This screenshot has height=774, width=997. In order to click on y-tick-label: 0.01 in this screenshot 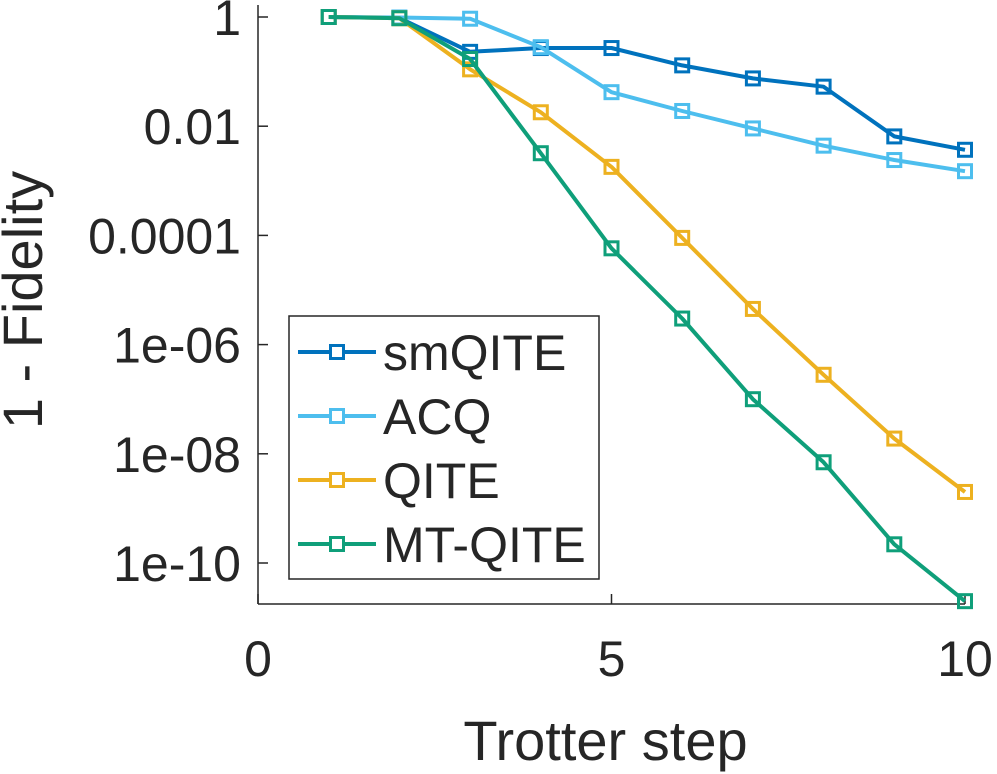, I will do `click(192, 127)`.